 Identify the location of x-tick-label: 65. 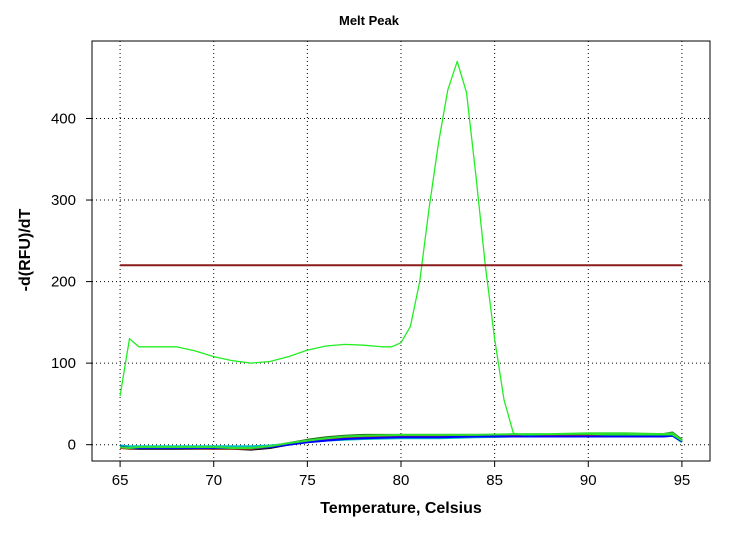
(120, 480).